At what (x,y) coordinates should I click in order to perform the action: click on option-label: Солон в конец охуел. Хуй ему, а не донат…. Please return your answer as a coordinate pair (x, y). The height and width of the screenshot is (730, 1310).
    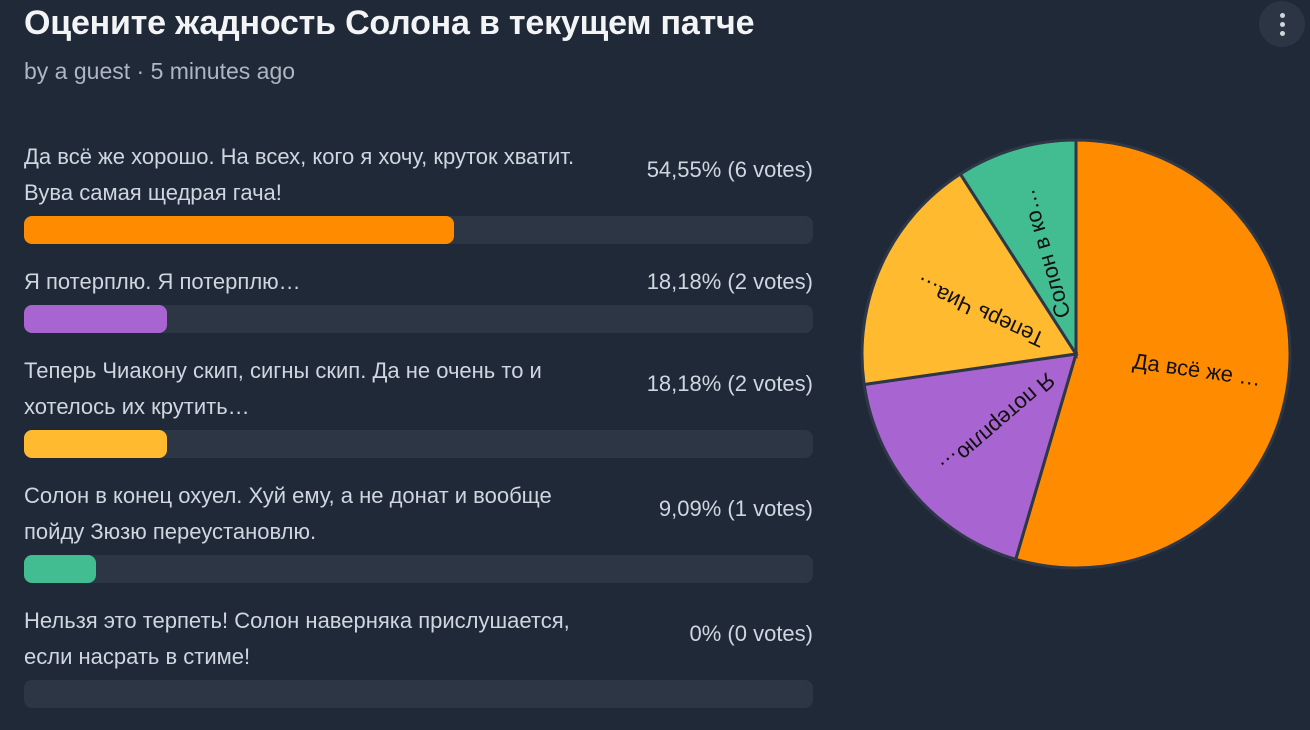
    Looking at the image, I should click on (288, 513).